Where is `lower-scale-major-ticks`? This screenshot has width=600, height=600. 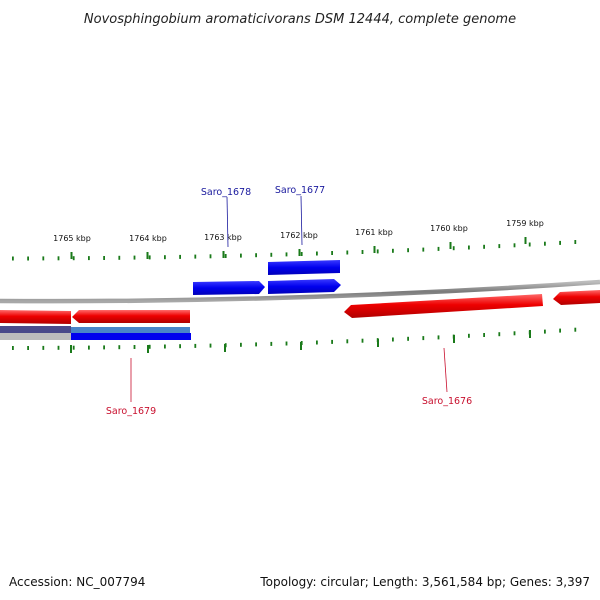
lower-scale-major-ticks is located at coordinates (300, 341).